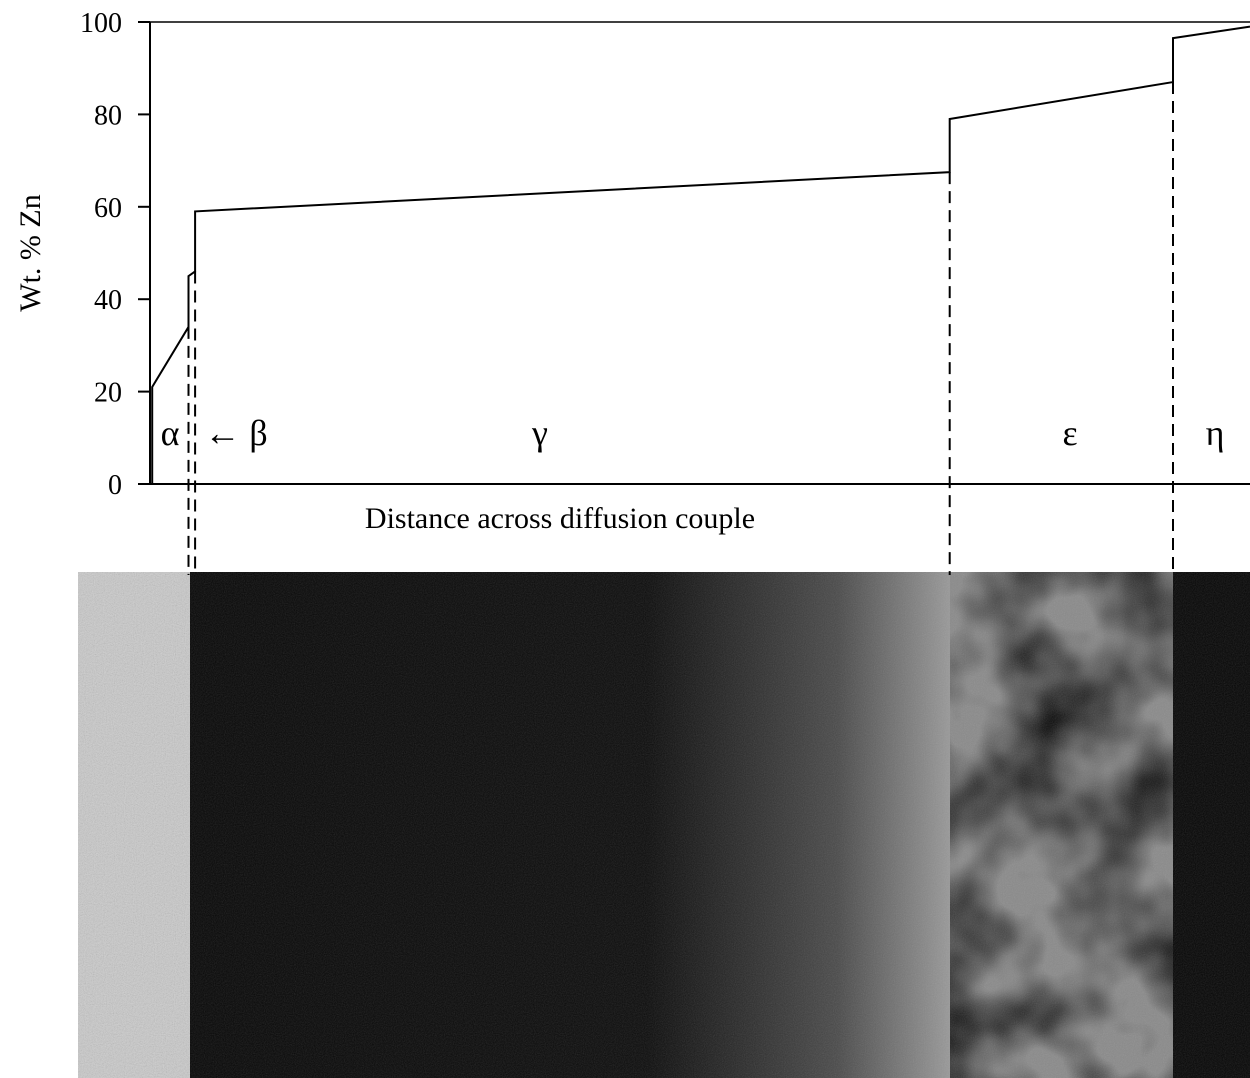 This screenshot has height=1078, width=1250. Describe the element at coordinates (235, 433) in the screenshot. I see `phase-label: ← β` at that location.